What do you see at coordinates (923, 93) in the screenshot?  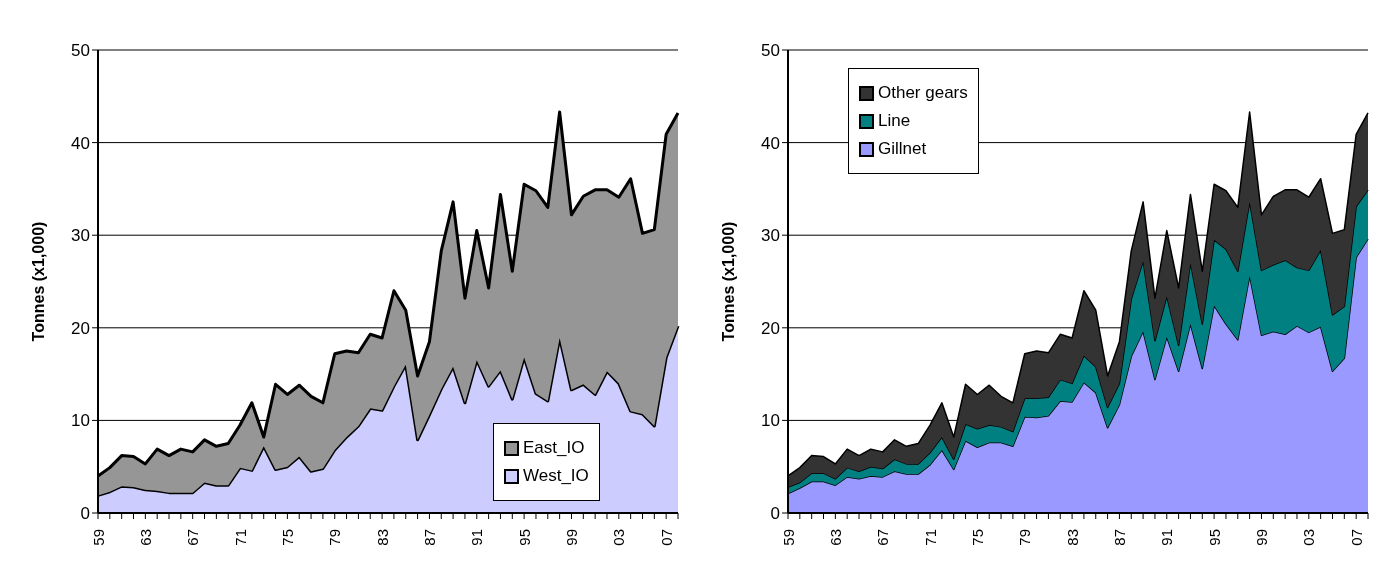 I see `legend-label: Other gears` at bounding box center [923, 93].